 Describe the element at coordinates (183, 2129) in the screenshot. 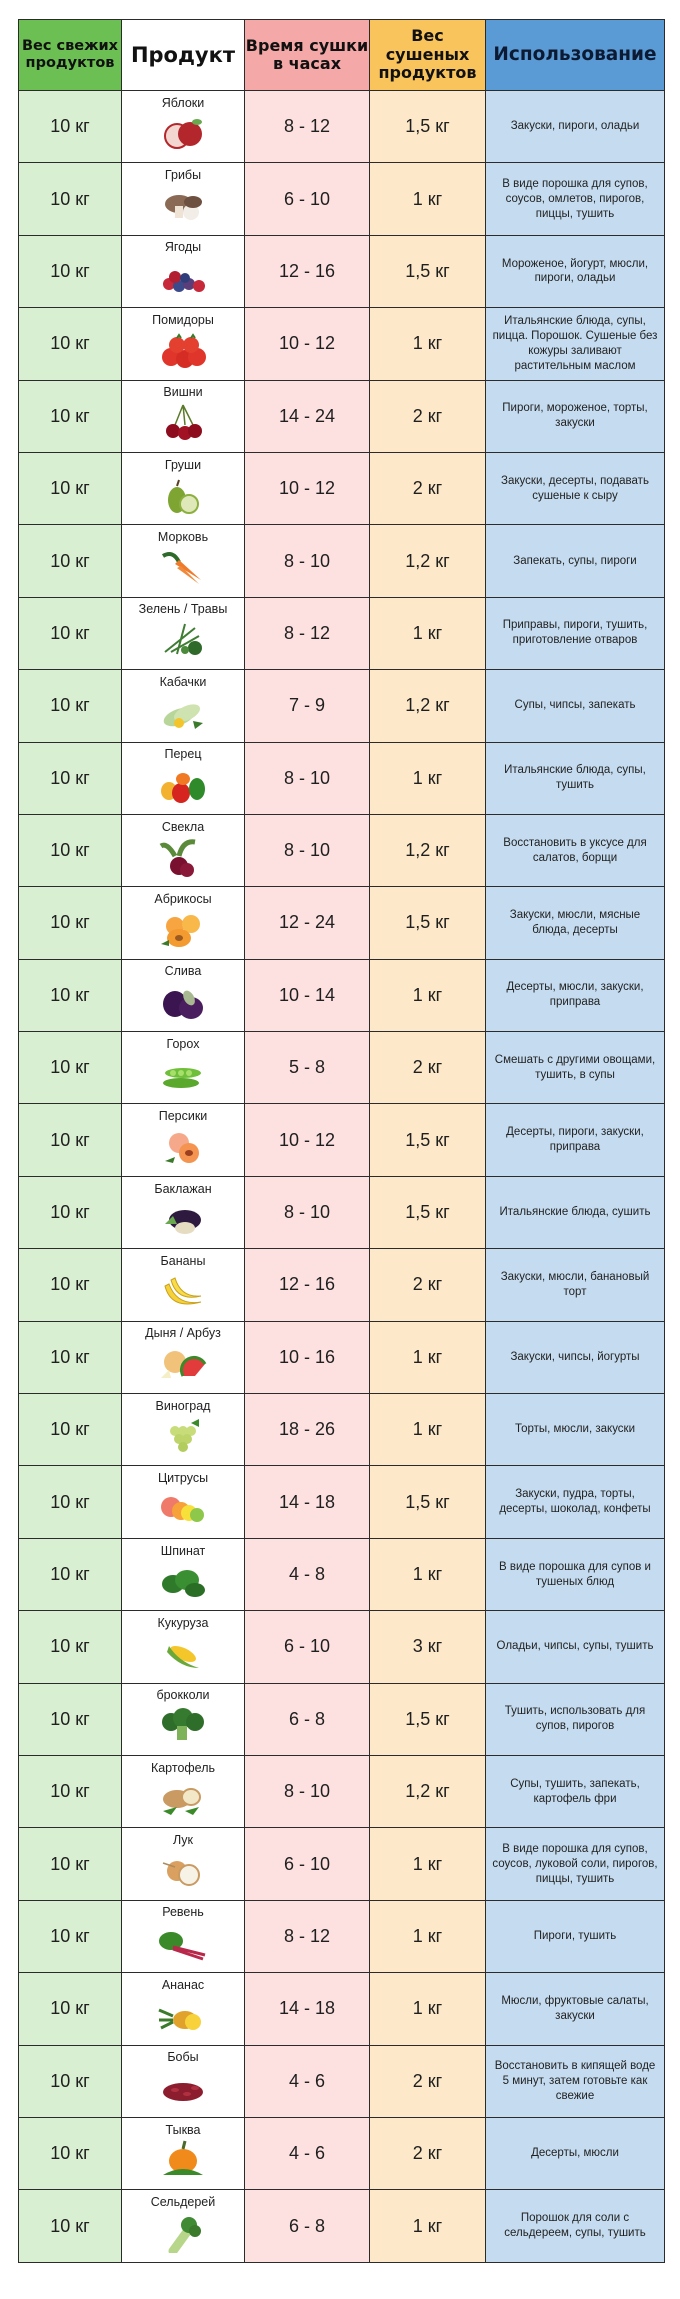

I see `product-name: Тыква` at that location.